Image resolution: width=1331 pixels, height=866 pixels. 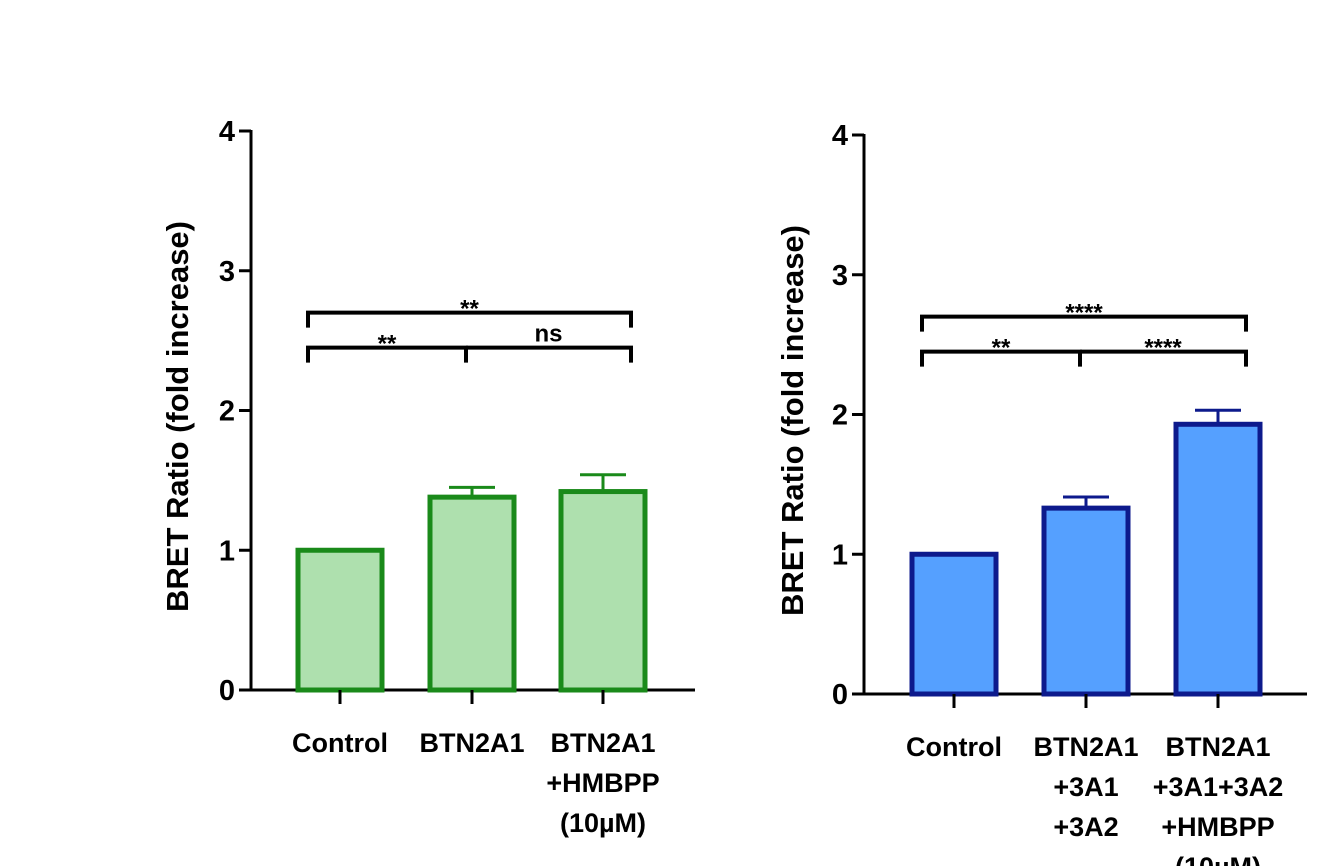 I want to click on category-label-line: +3A1, so click(x=1085, y=787).